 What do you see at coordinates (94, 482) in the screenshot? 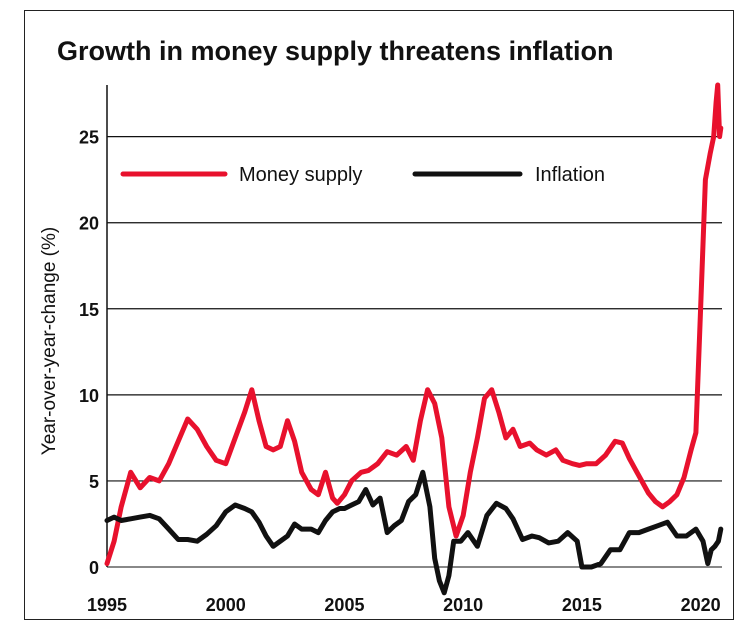
I see `y-tick-label: 5` at bounding box center [94, 482].